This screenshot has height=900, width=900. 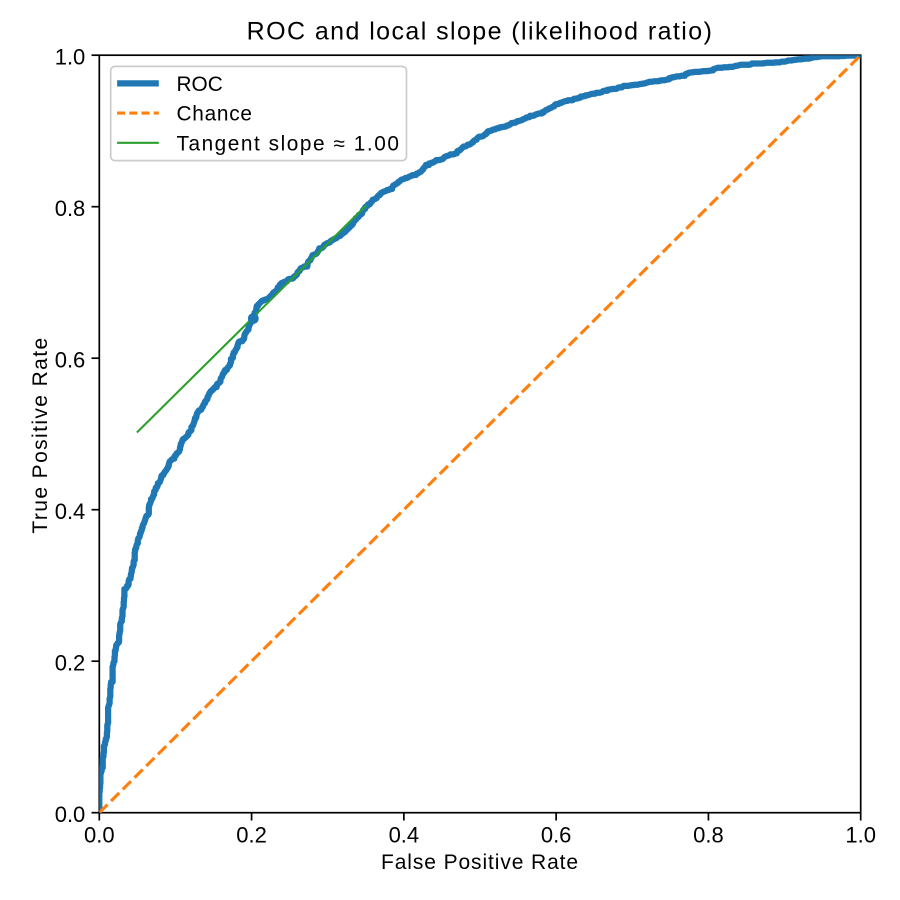 I want to click on svg-text: ROC, so click(x=200, y=84).